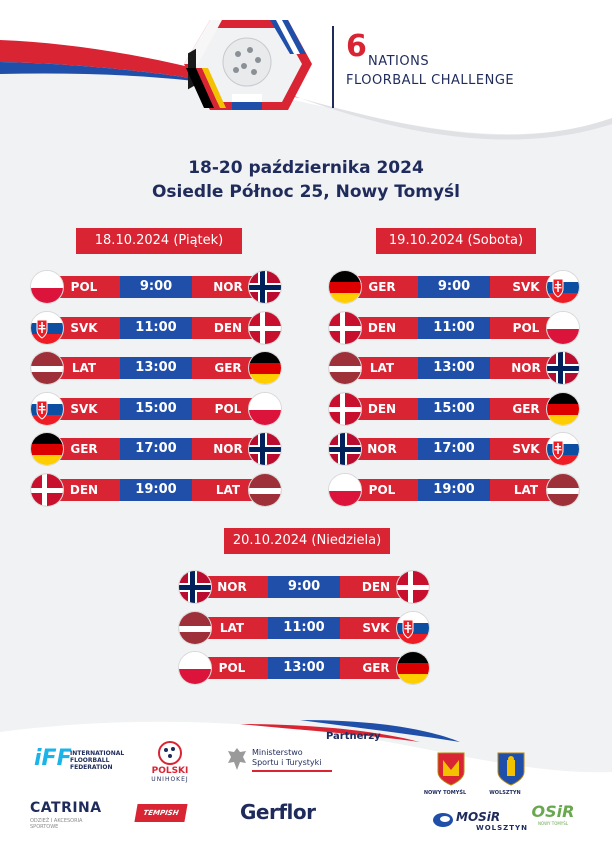  What do you see at coordinates (237, 759) in the screenshot?
I see `eagle-emblem-icon` at bounding box center [237, 759].